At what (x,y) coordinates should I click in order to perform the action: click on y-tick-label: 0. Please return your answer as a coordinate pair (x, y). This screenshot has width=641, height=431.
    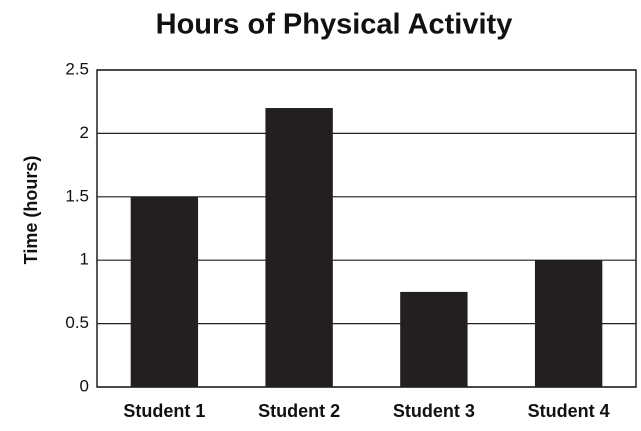
    Looking at the image, I should click on (84, 385).